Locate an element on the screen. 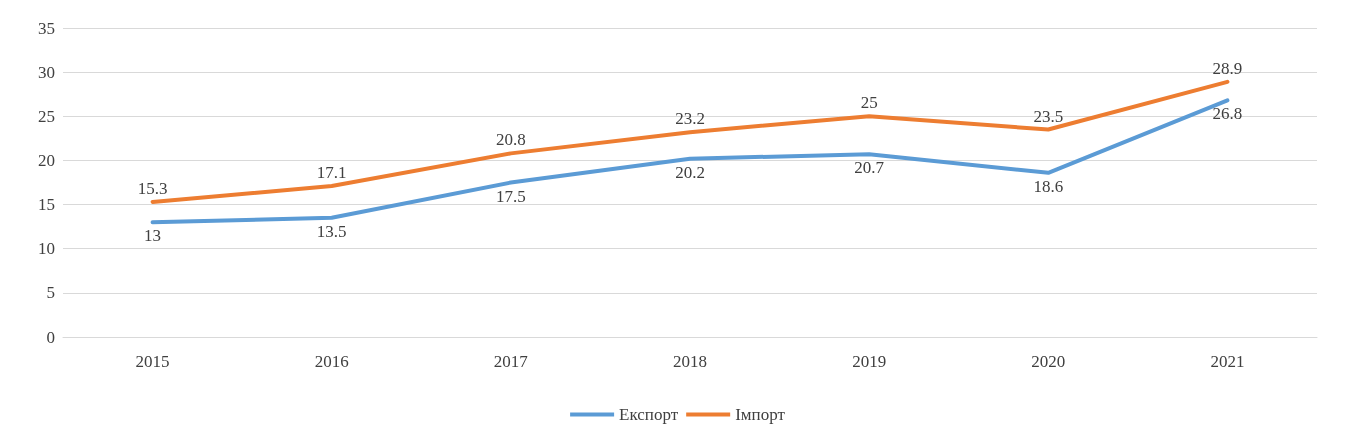  y-tick-label: 5 is located at coordinates (50, 293).